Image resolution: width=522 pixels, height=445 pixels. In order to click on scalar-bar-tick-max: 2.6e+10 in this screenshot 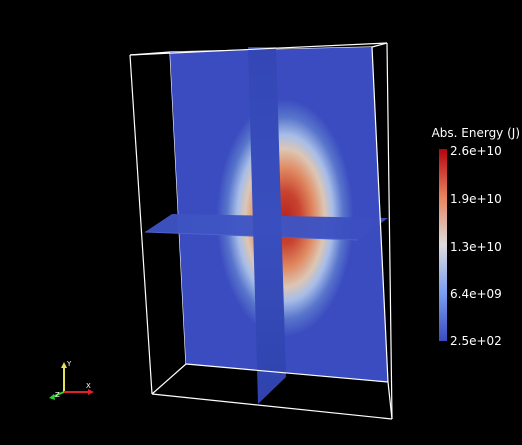, I will do `click(476, 151)`.